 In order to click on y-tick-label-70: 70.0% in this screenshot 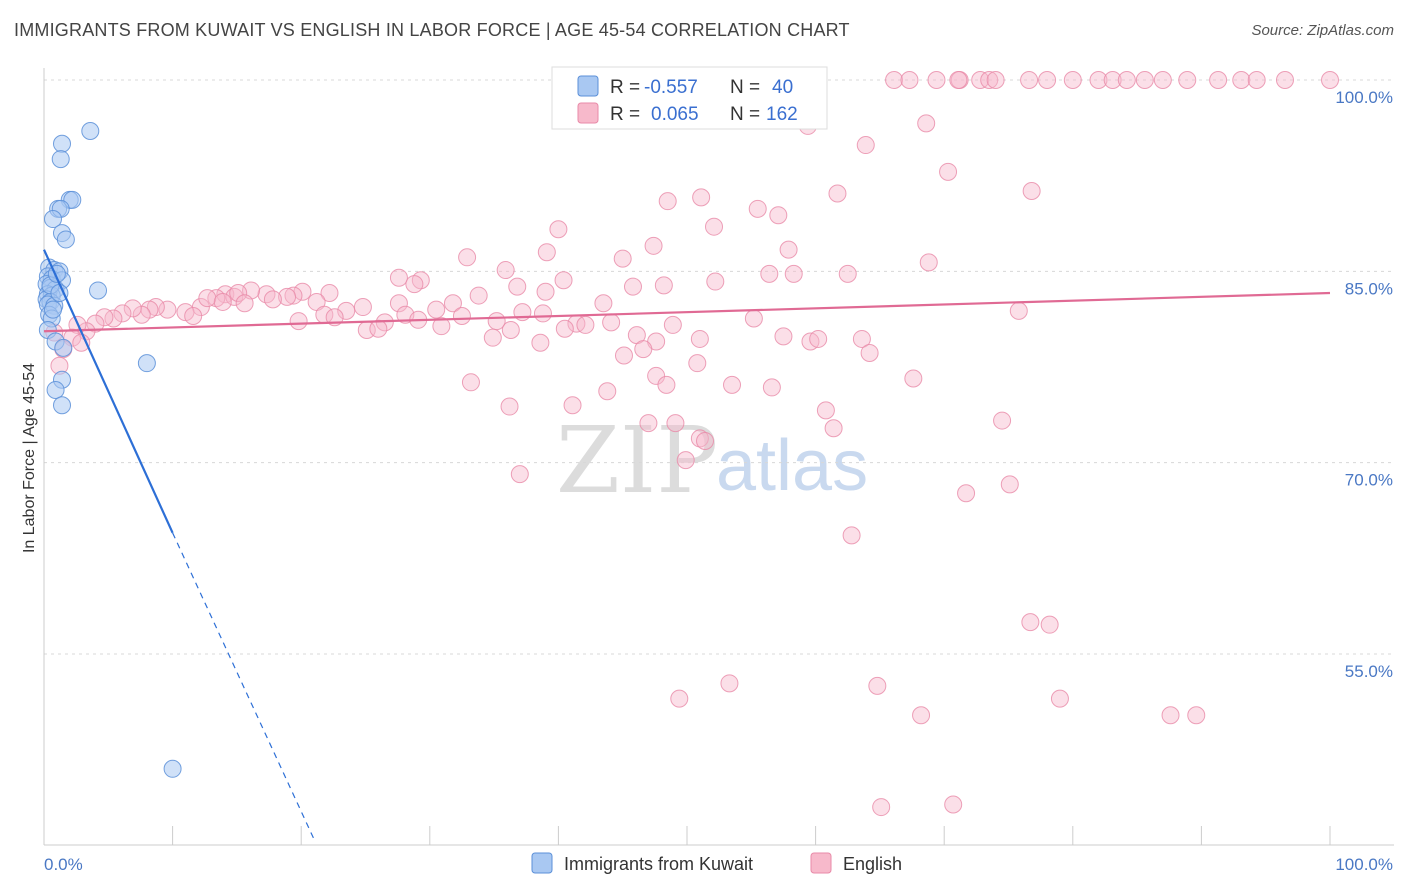, I will do `click(1369, 480)`.